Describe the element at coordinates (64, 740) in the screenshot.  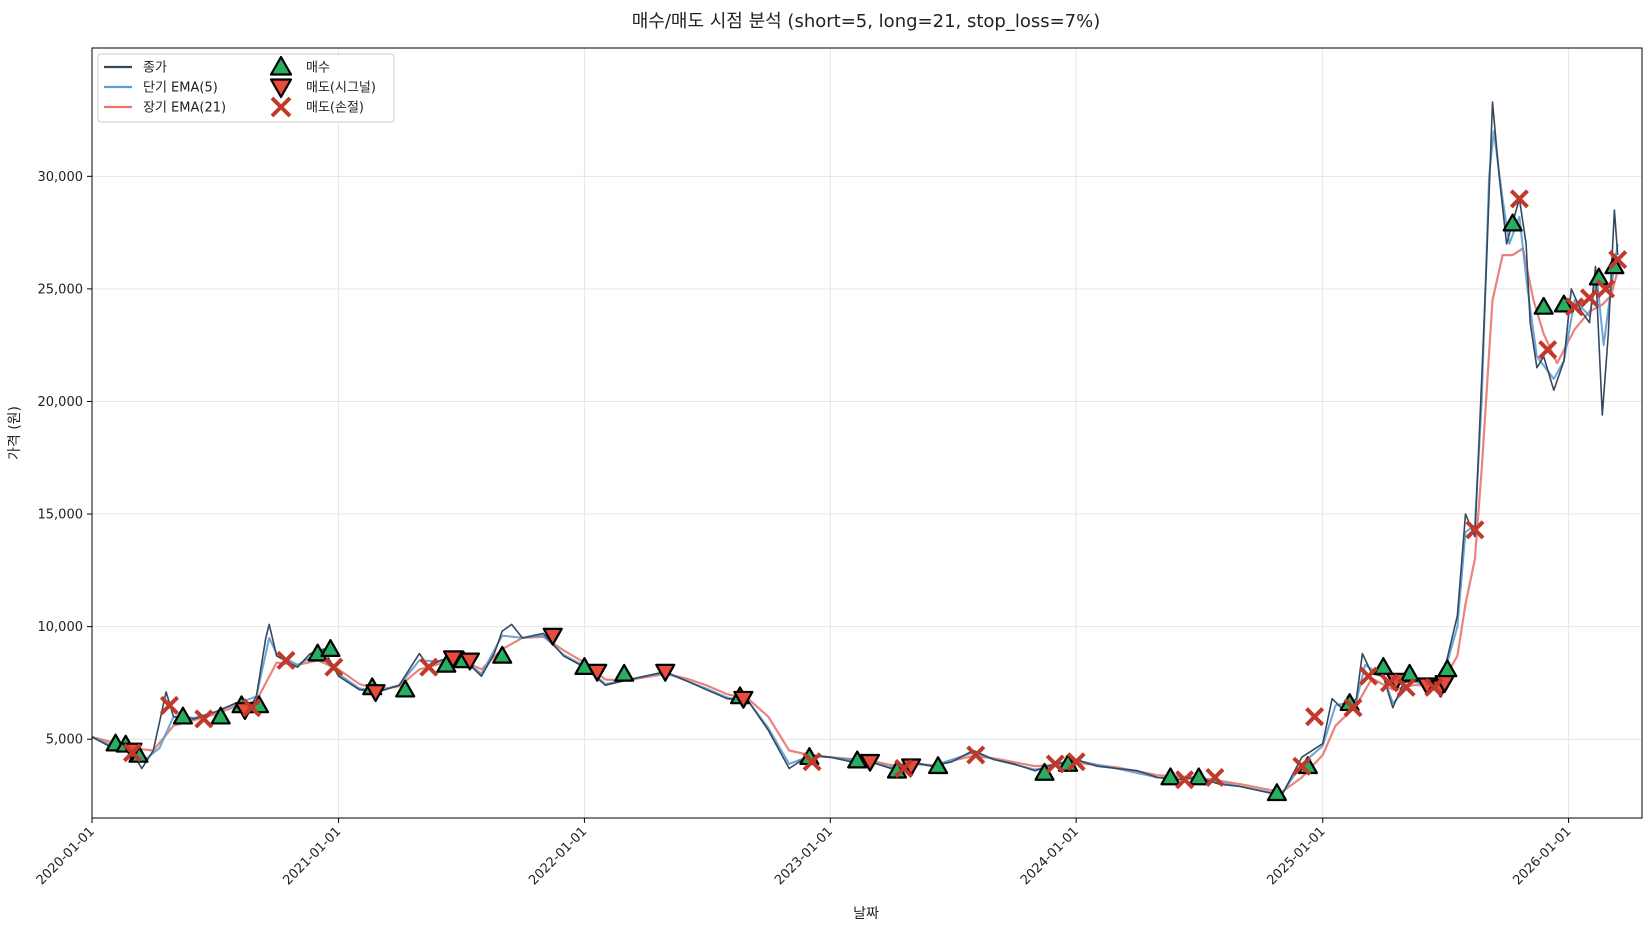
I see `y-tick-label: 5,000` at that location.